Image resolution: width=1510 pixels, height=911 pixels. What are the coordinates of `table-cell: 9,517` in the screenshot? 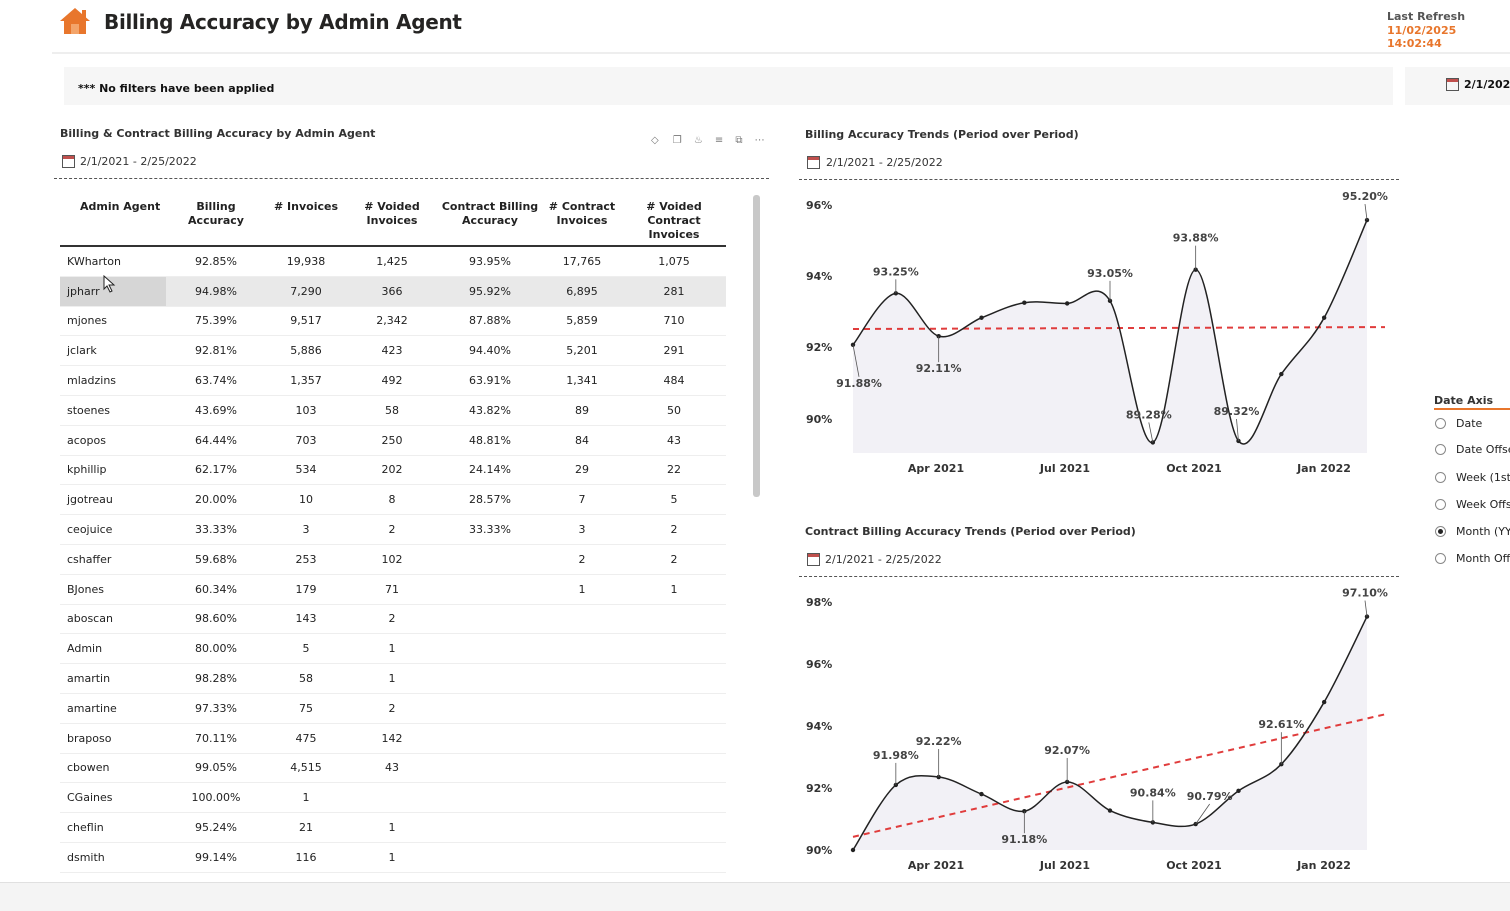 It's located at (306, 321).